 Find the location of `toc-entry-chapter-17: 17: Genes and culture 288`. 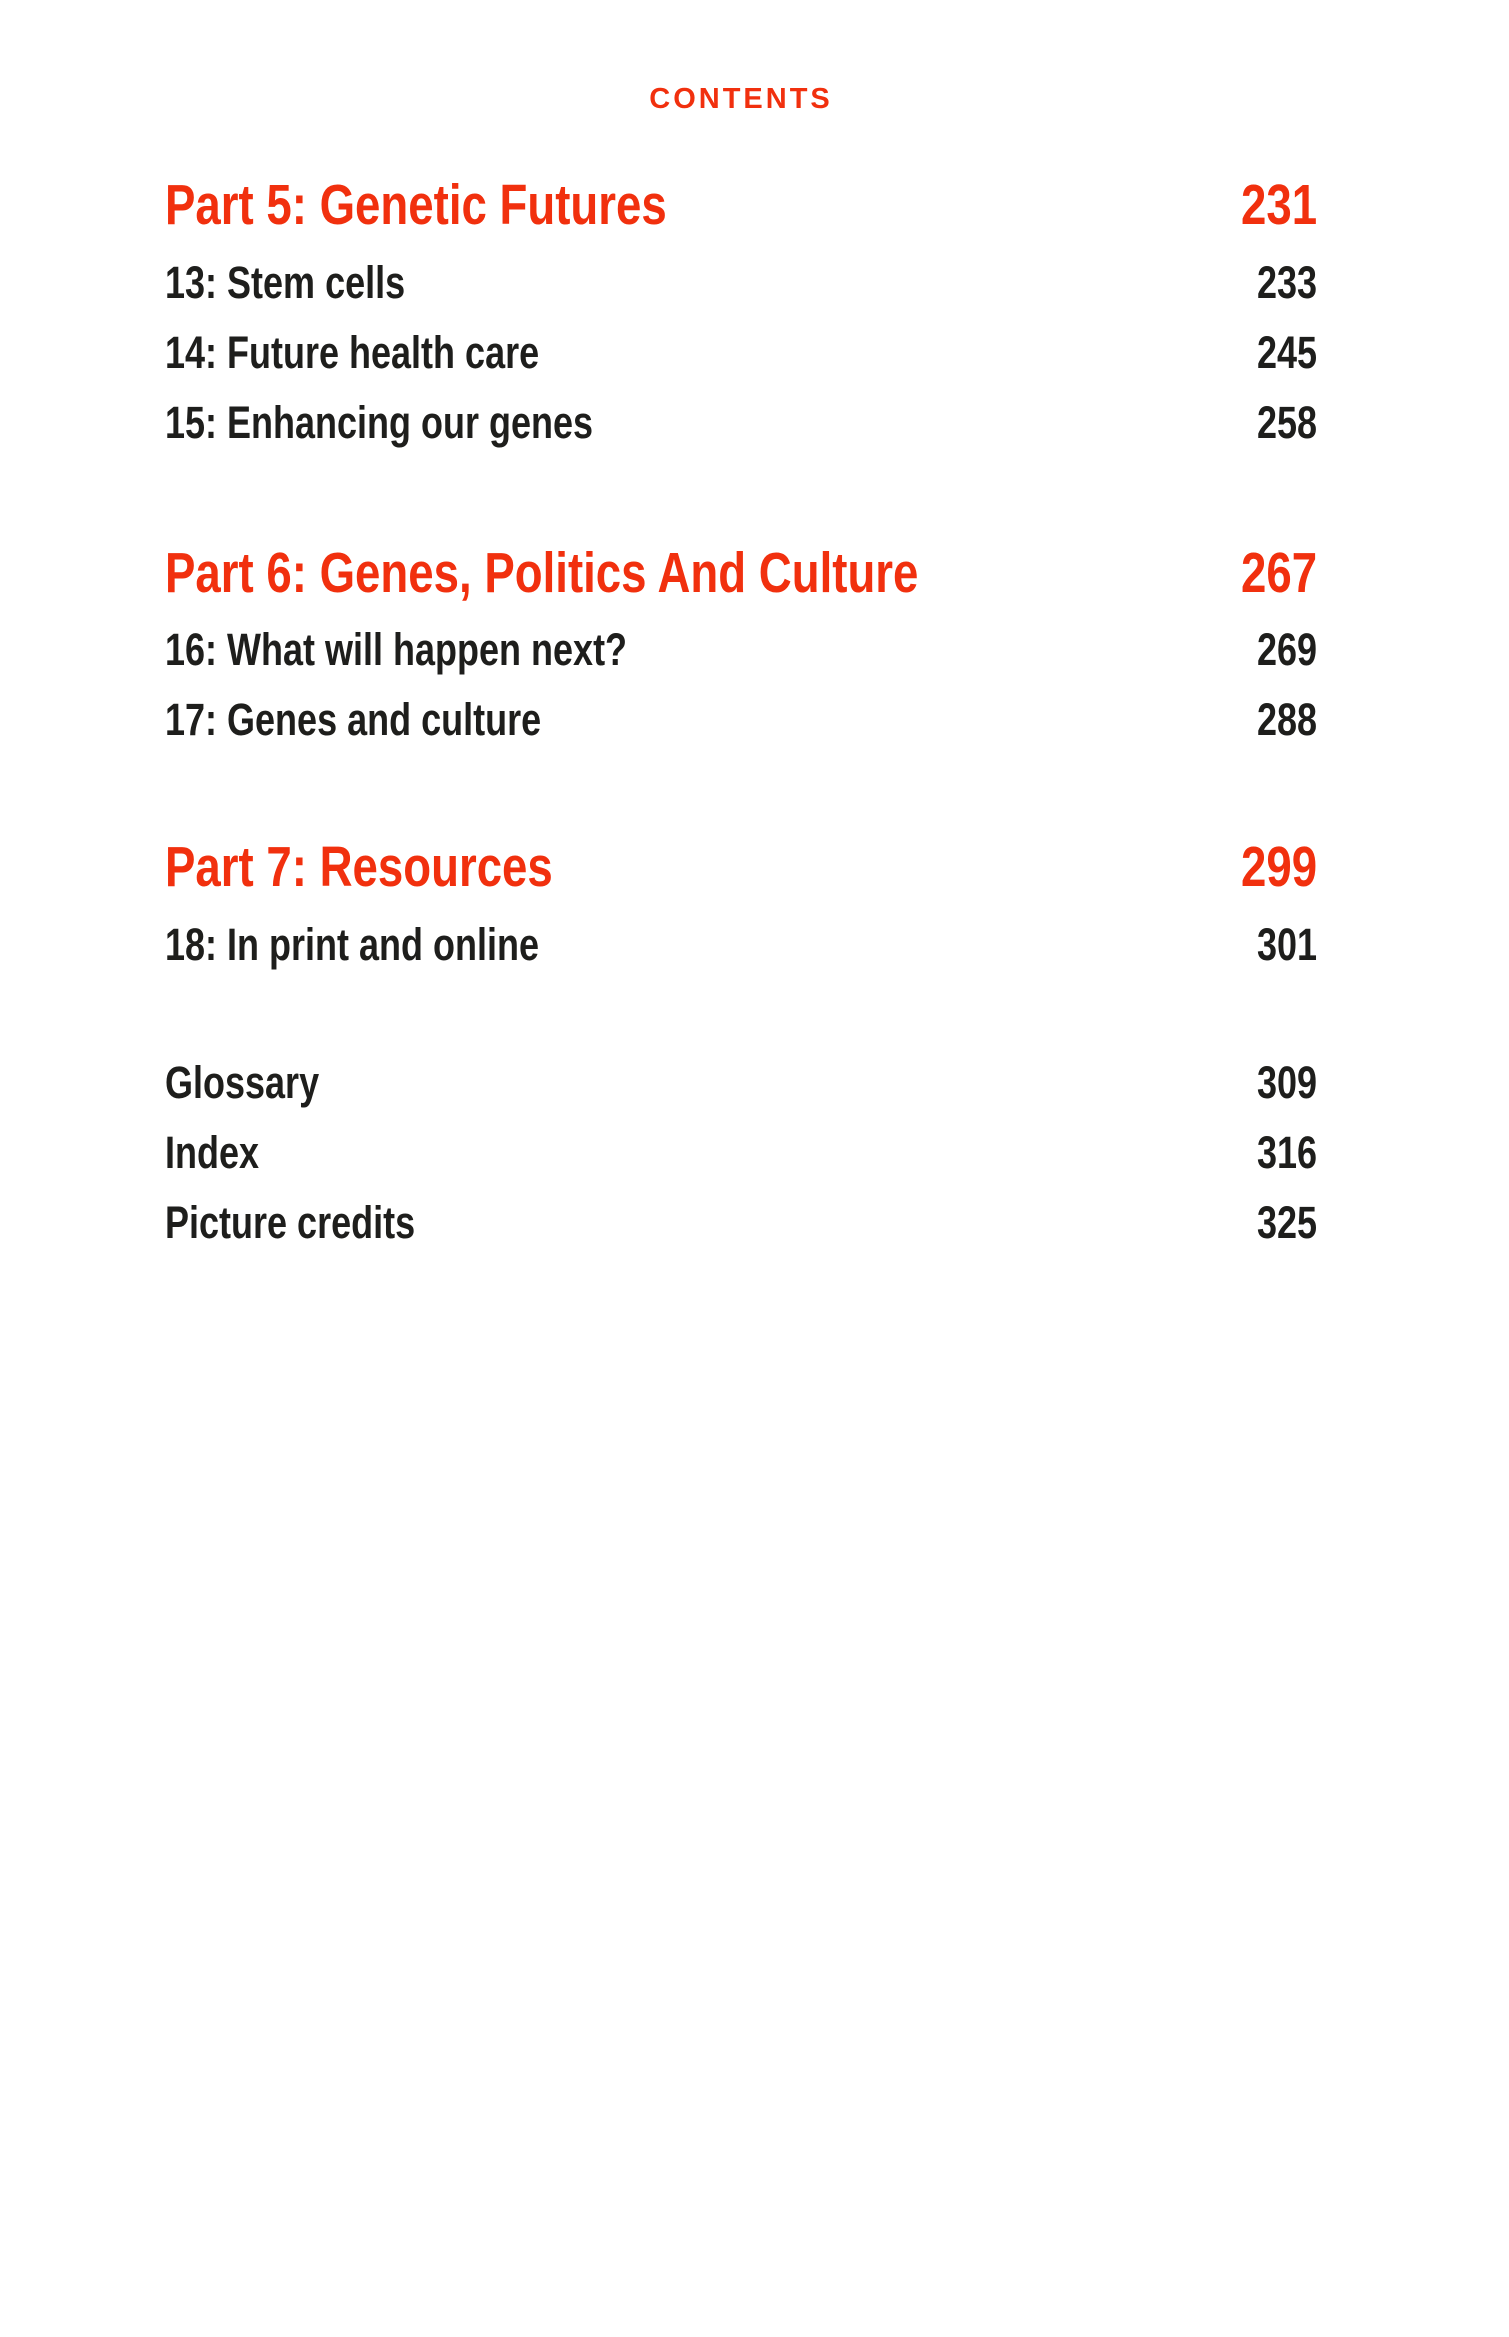

toc-entry-chapter-17: 17: Genes and culture 288 is located at coordinates (741, 719).